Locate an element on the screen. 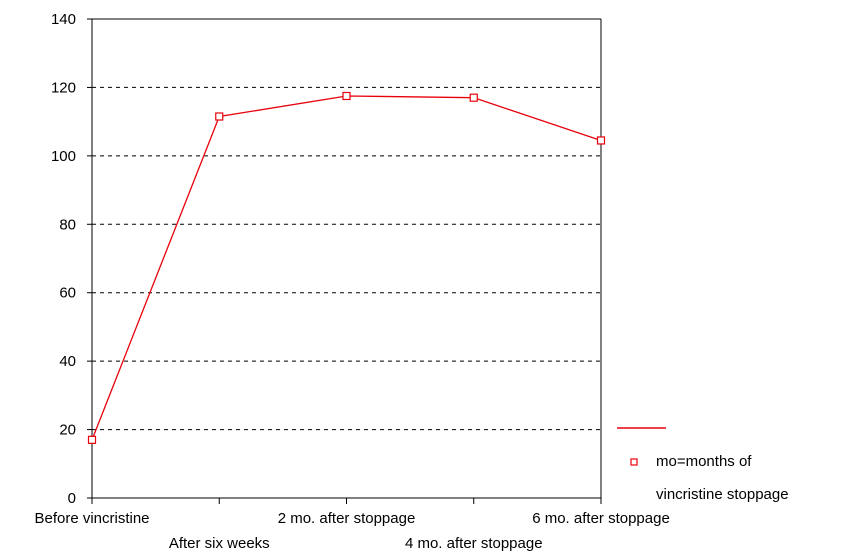  x-tick-label: After six weeks is located at coordinates (219, 543).